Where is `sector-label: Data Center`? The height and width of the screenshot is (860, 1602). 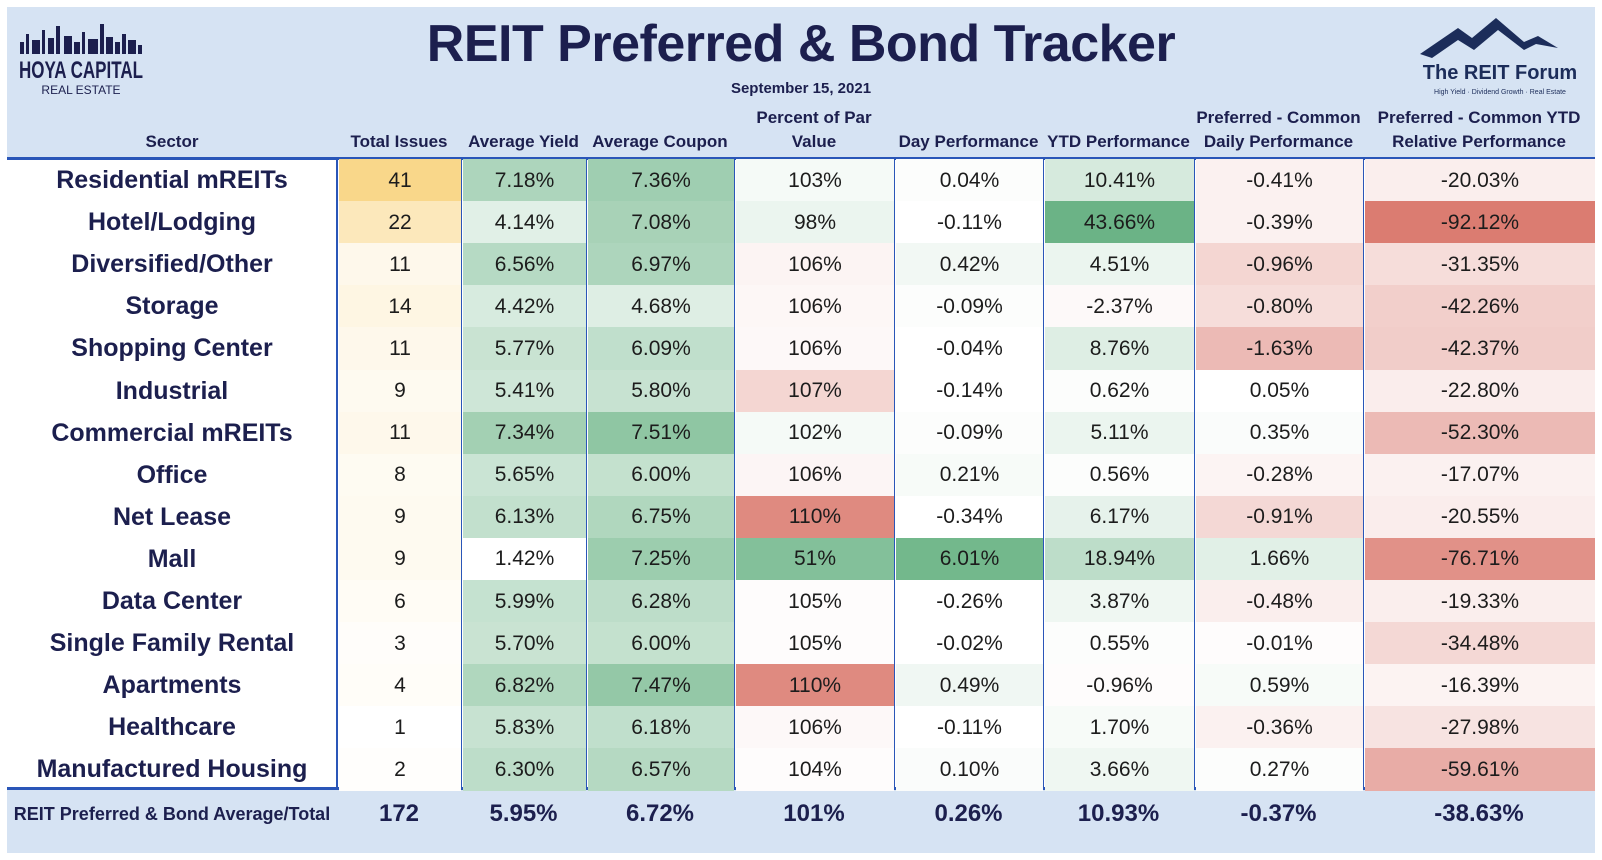
sector-label: Data Center is located at coordinates (172, 601).